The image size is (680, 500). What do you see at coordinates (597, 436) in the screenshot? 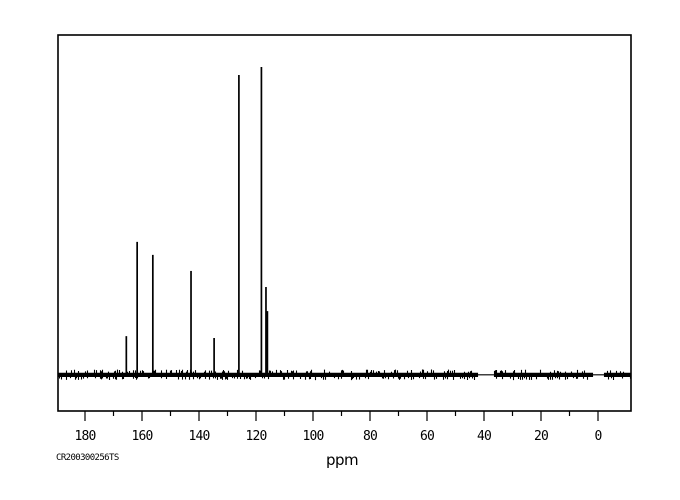
I see `tick-label: 0` at bounding box center [597, 436].